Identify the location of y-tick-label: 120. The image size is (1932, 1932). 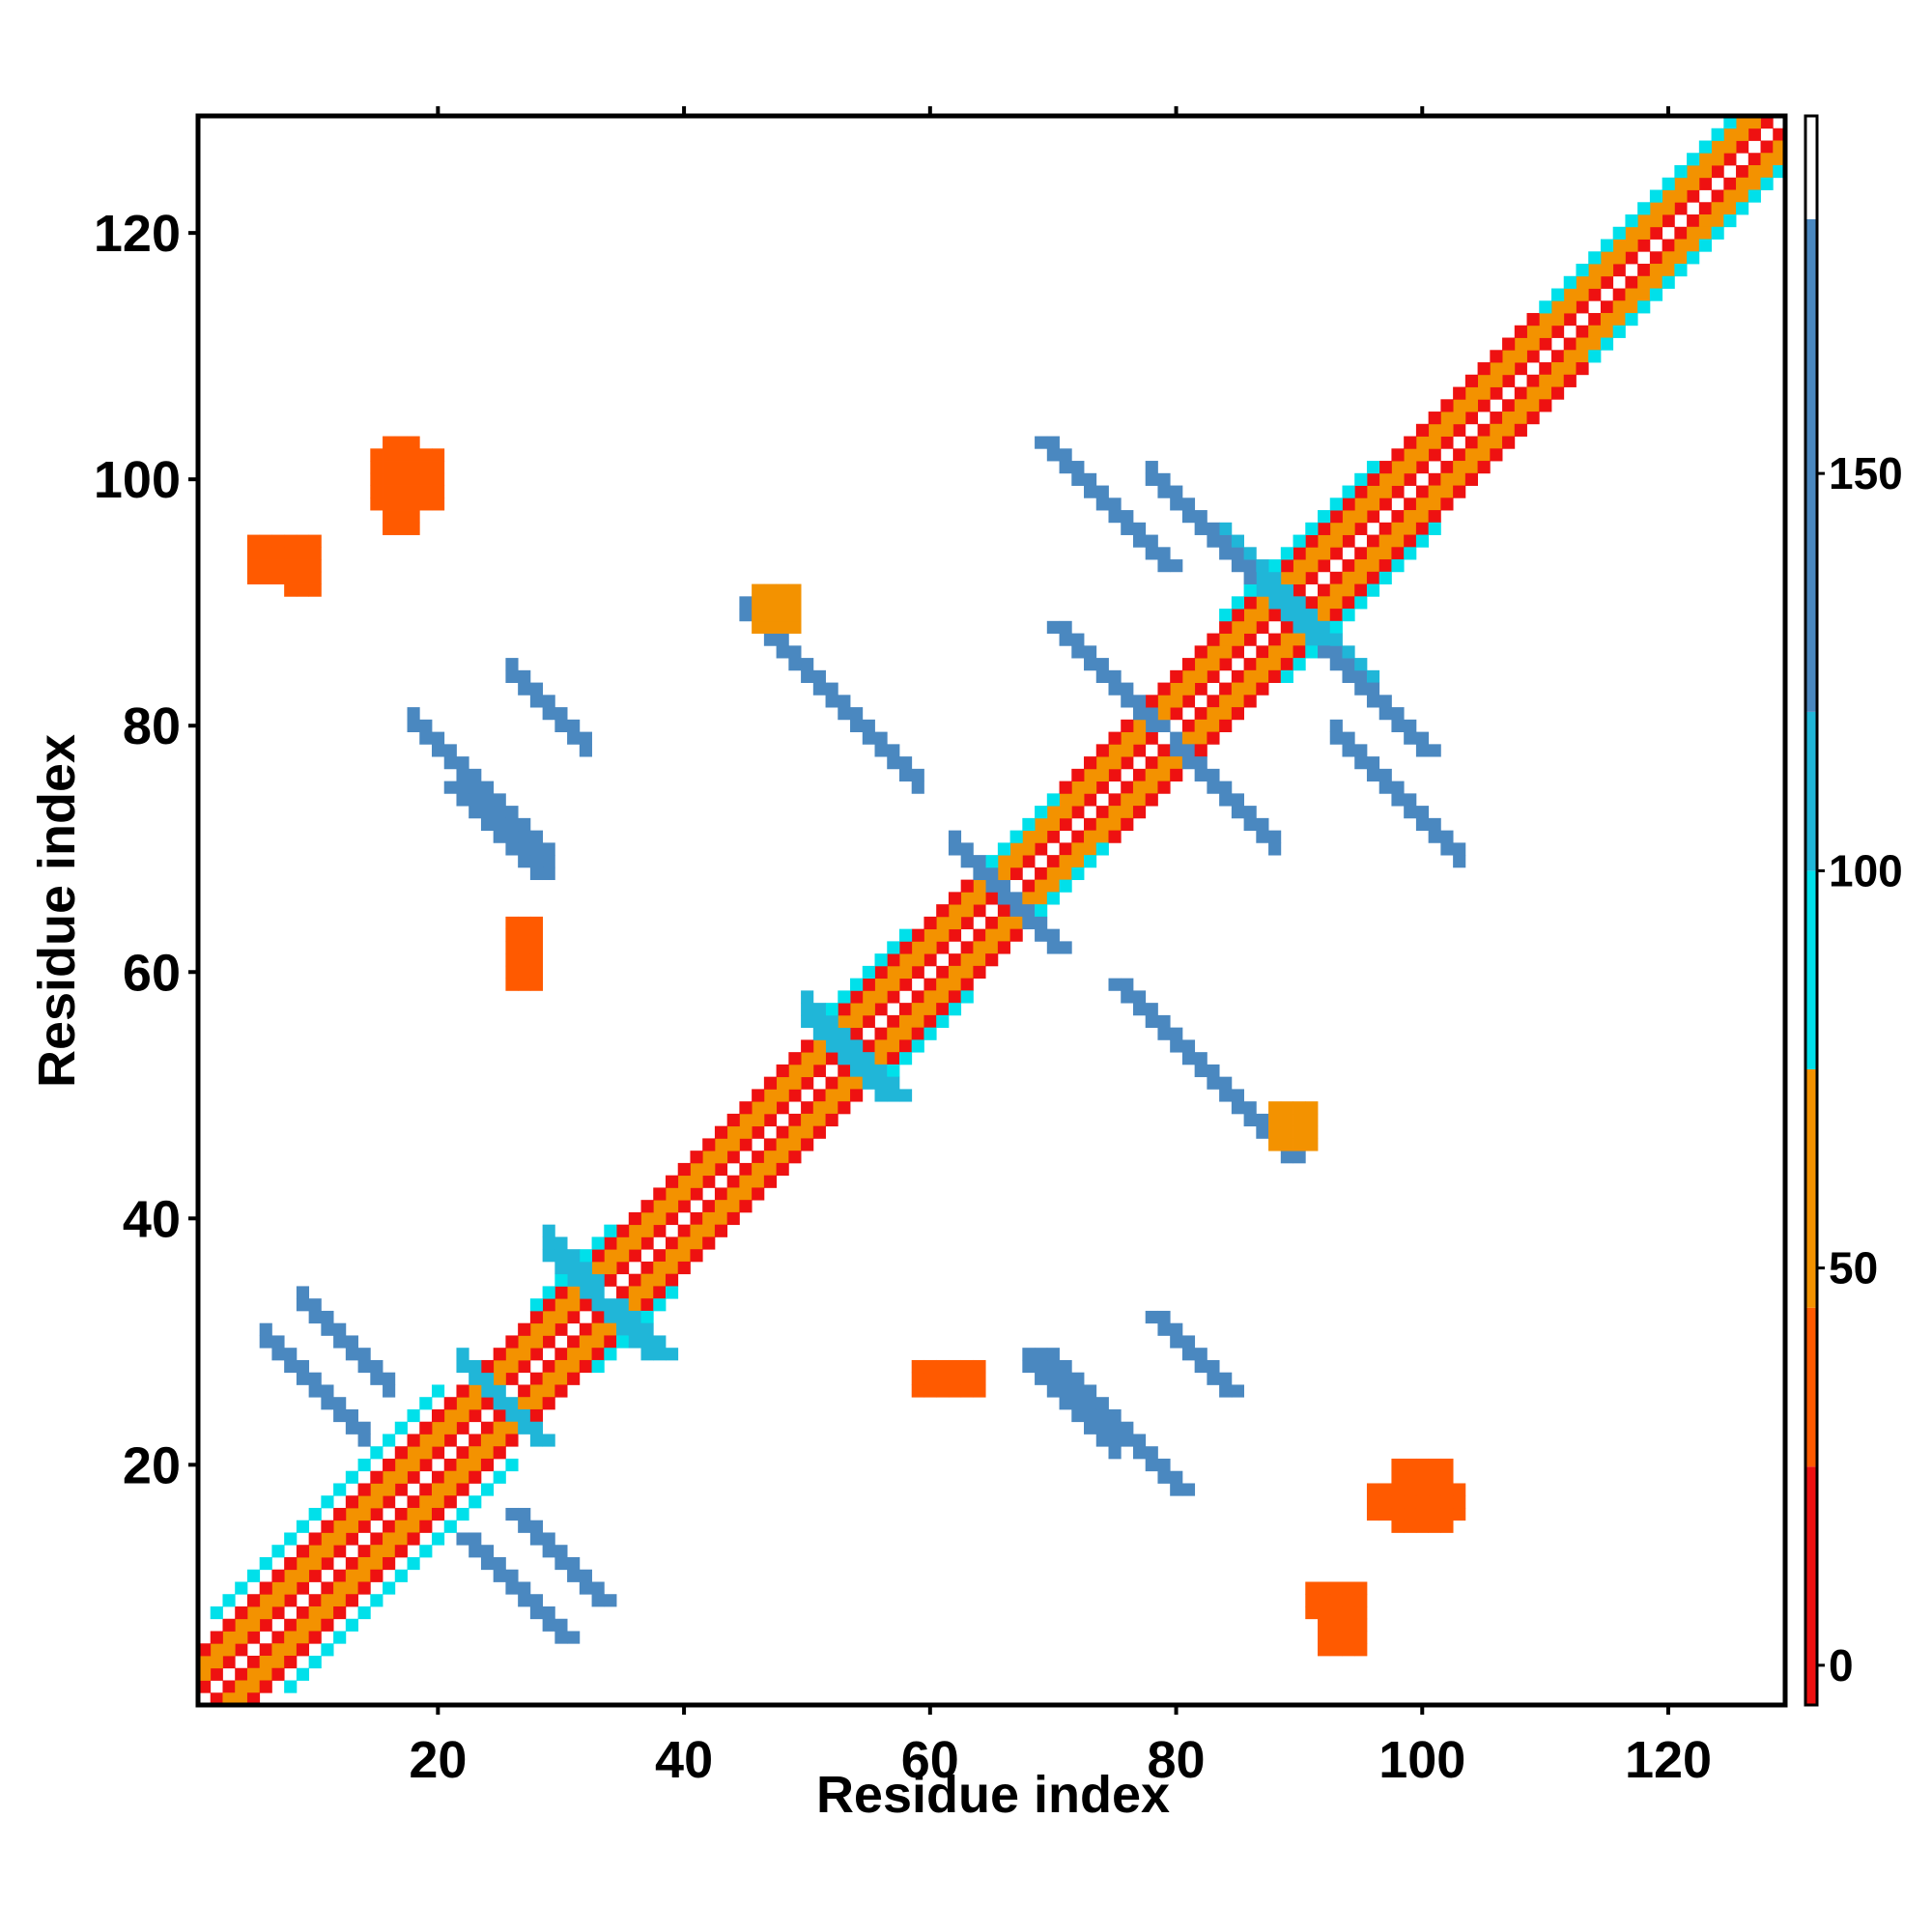
(137, 234).